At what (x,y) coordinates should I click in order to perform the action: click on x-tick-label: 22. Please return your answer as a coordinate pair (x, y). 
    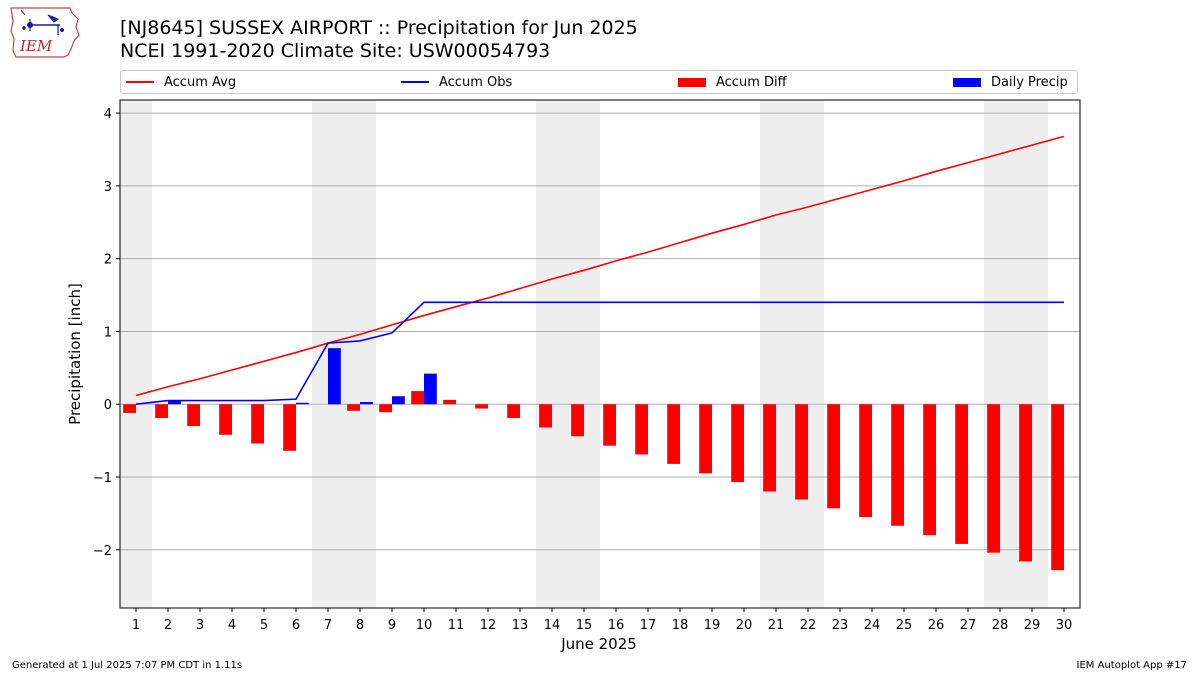
    Looking at the image, I should click on (808, 625).